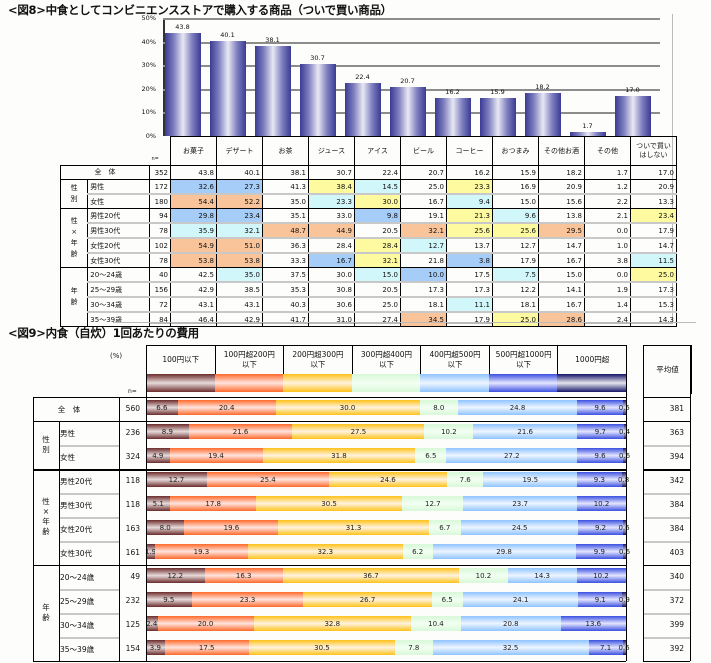  Describe the element at coordinates (676, 432) in the screenshot. I see `avg-value: 363` at that location.